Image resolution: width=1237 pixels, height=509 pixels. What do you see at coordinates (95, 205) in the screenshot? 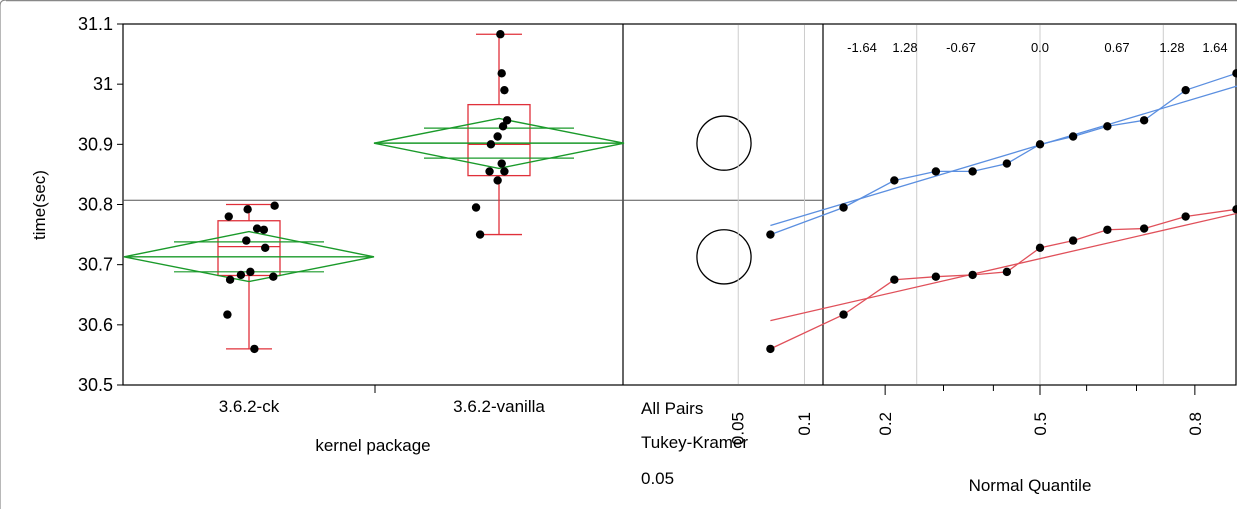
I see `y-tick-label: 30.8` at bounding box center [95, 205].